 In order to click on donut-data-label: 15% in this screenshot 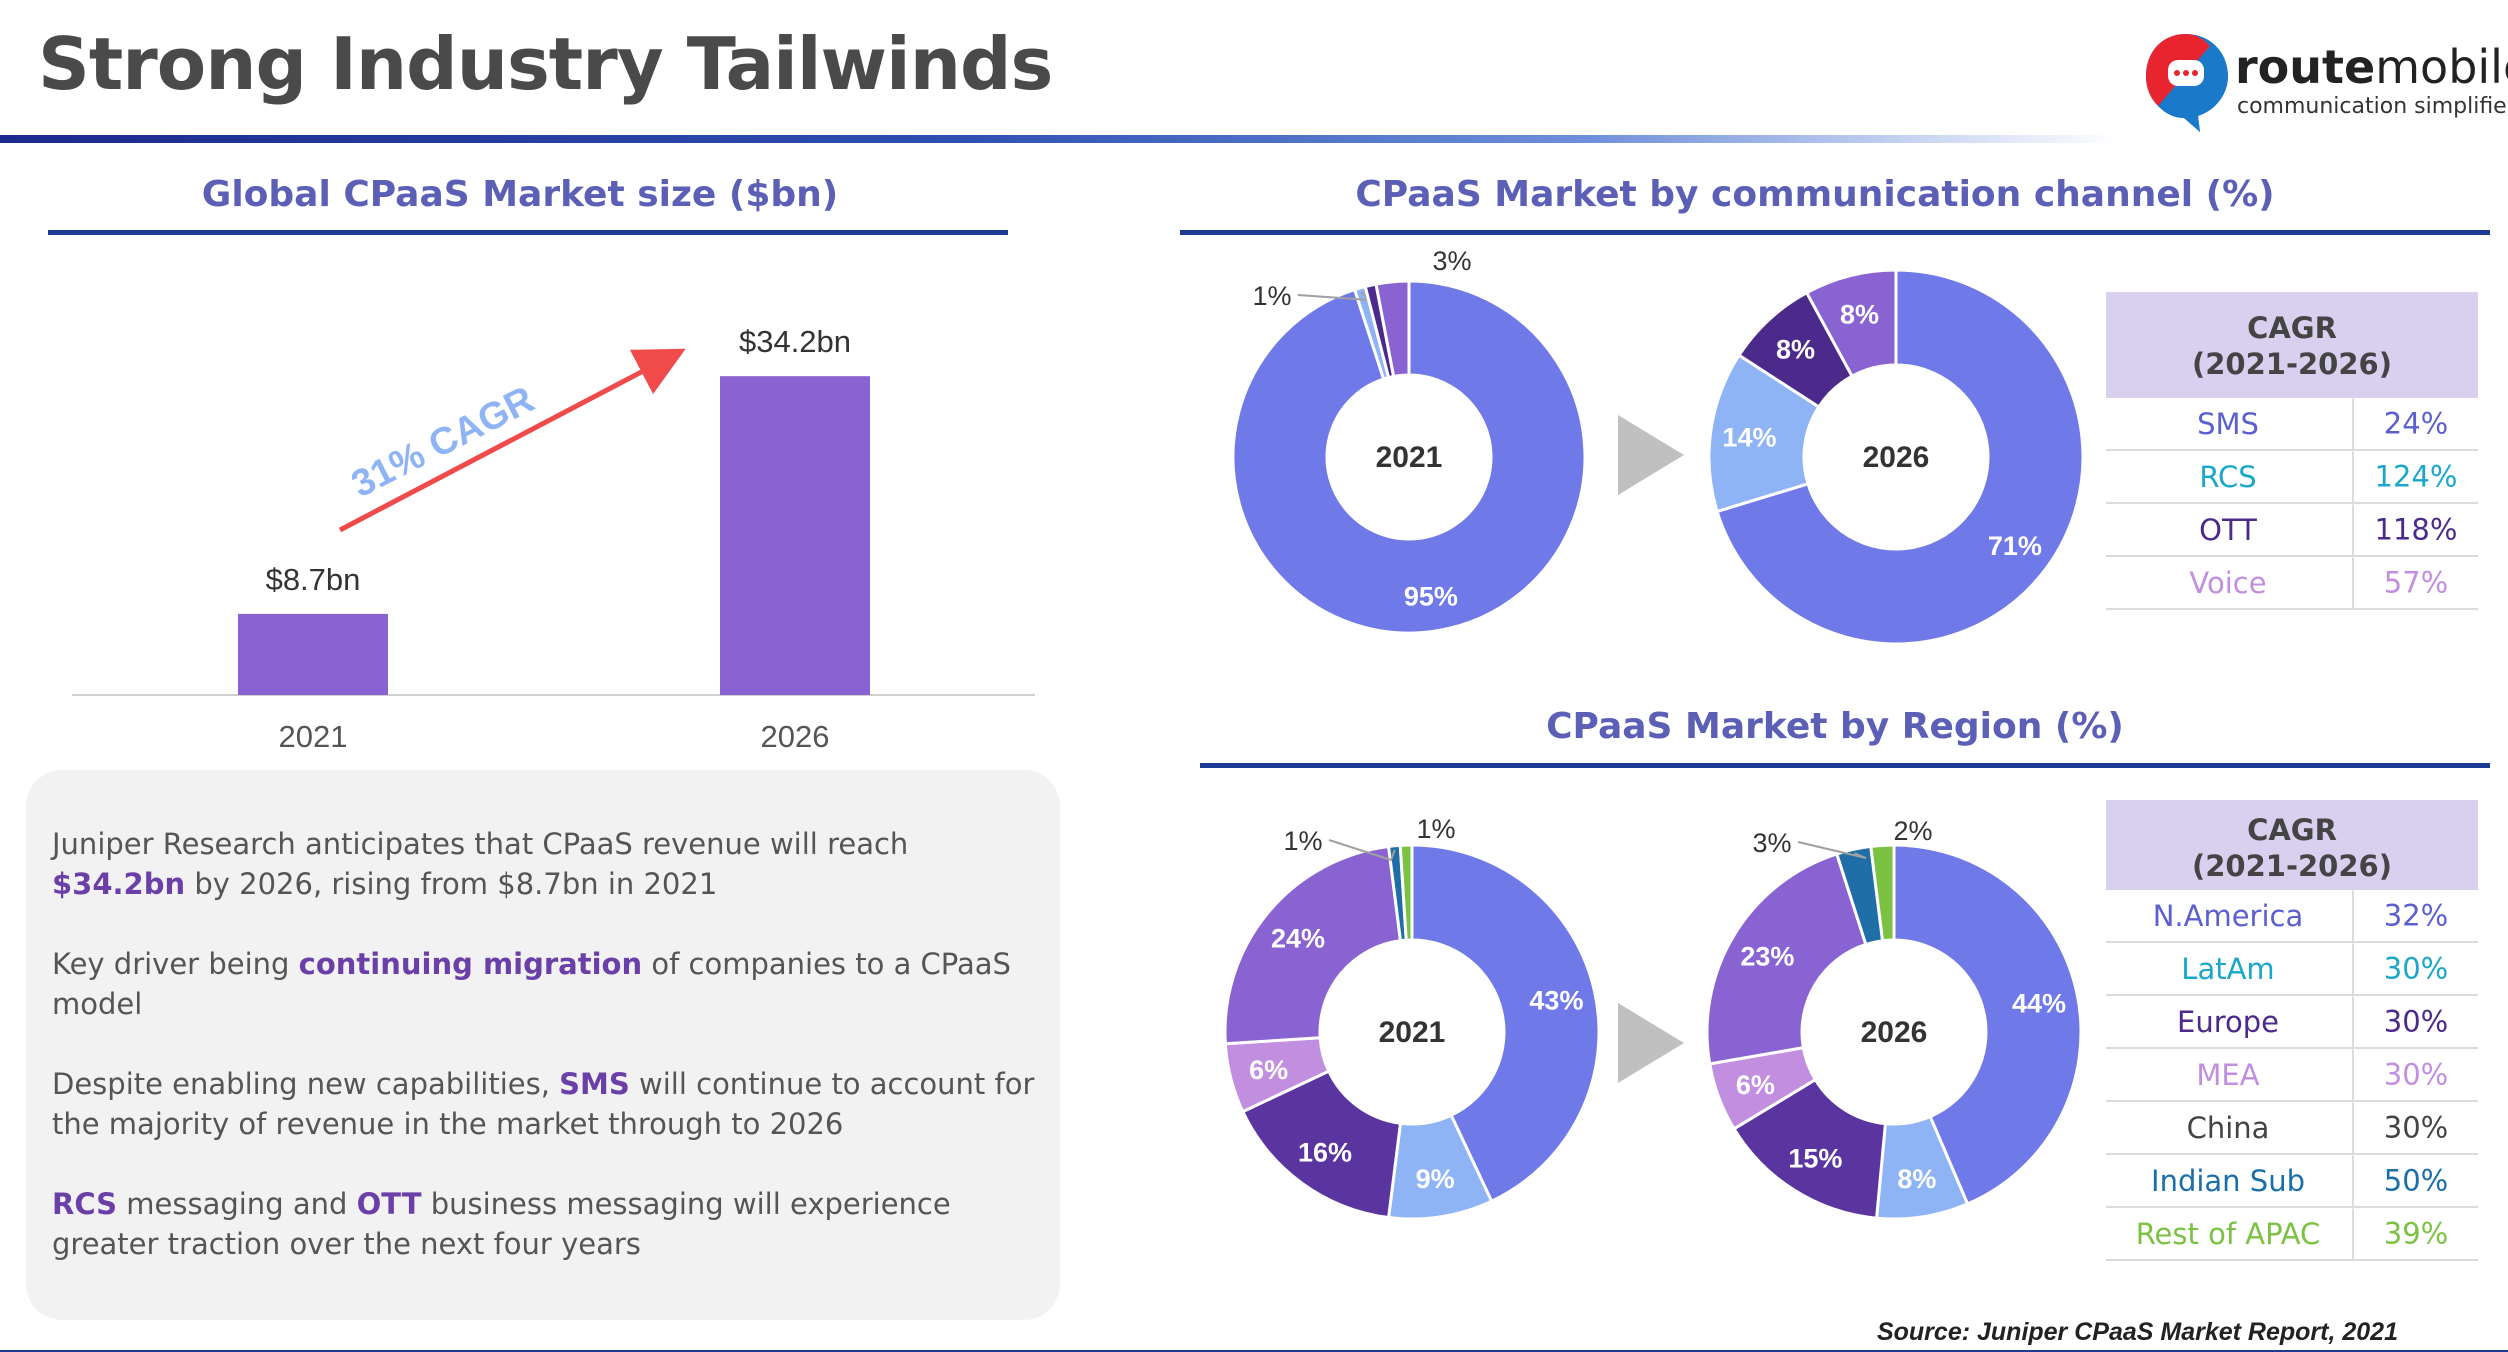, I will do `click(1815, 1158)`.